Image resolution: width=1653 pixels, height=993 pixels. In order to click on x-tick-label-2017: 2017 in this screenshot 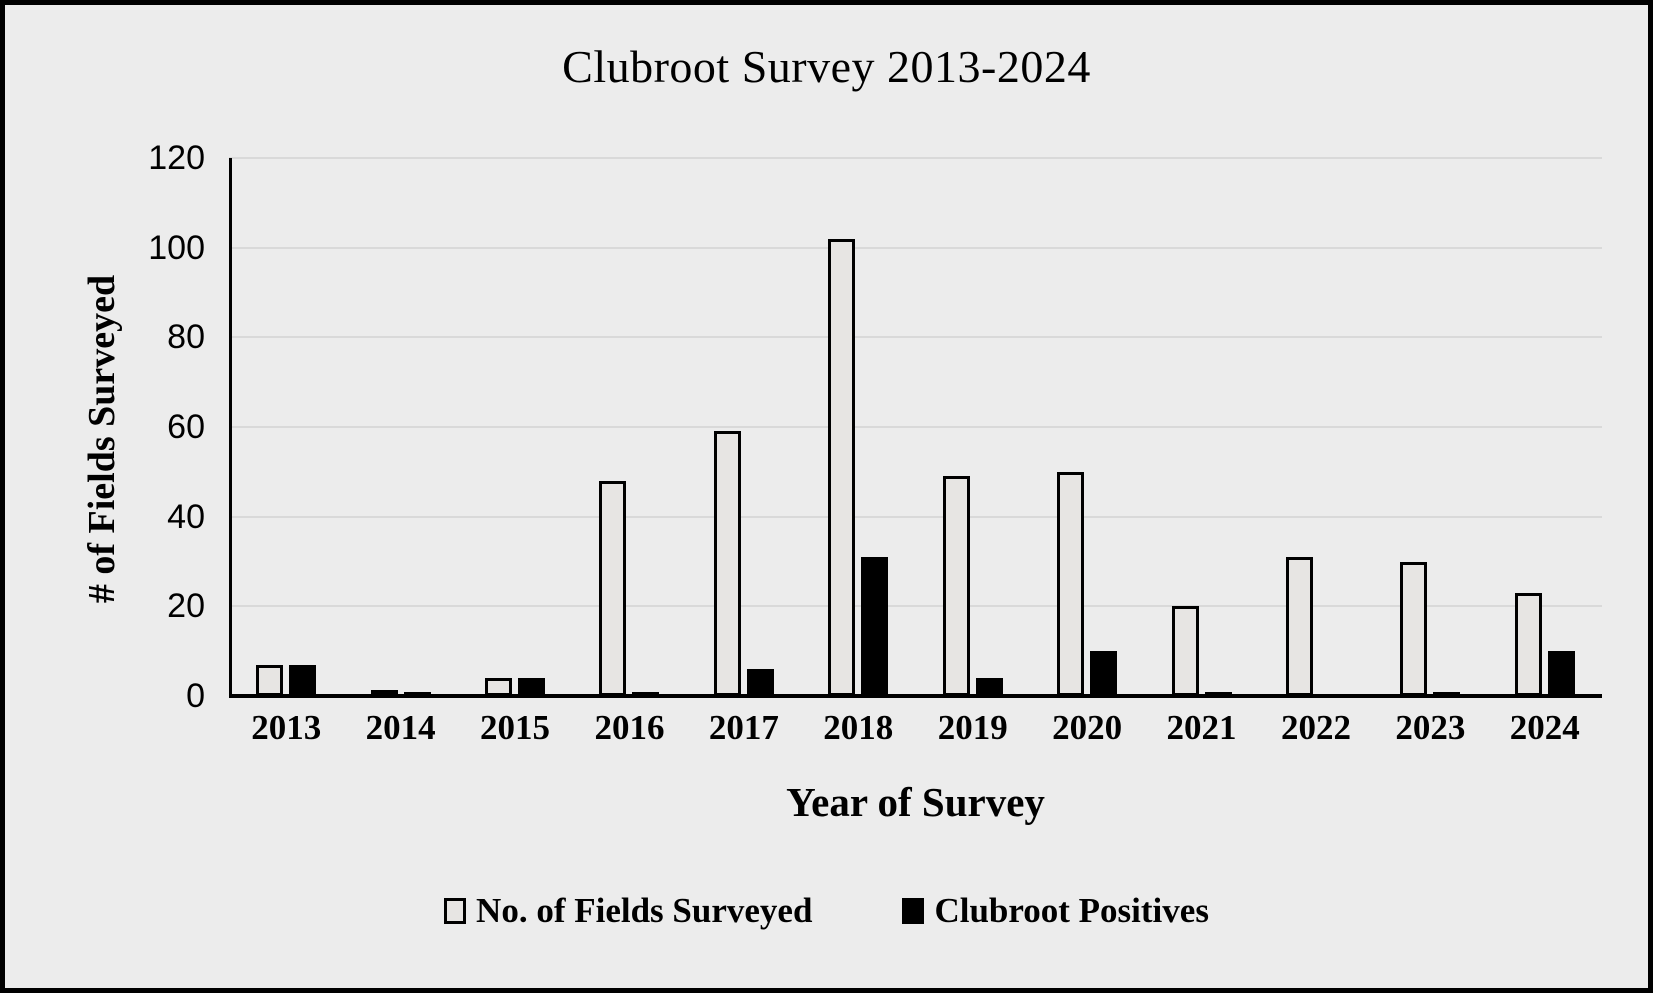, I will do `click(743, 727)`.